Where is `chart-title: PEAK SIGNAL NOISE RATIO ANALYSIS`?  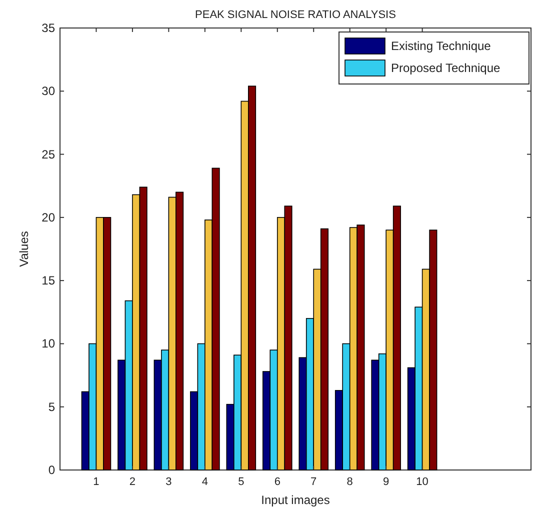 chart-title: PEAK SIGNAL NOISE RATIO ANALYSIS is located at coordinates (295, 15).